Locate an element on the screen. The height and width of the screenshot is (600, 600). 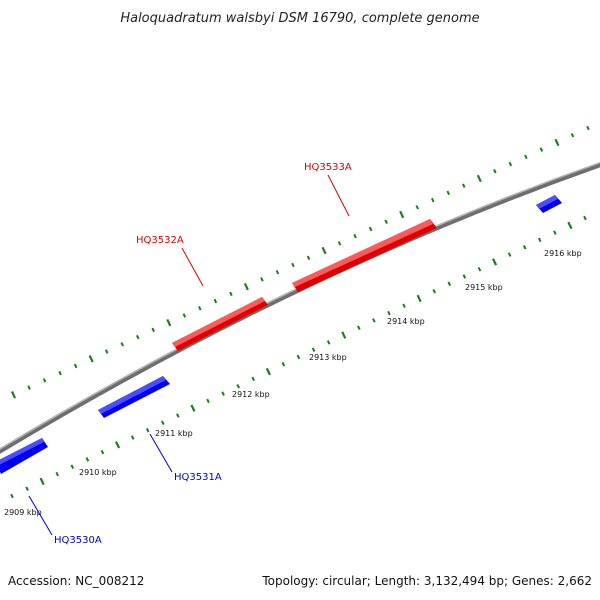
scale-label-2916: 2916 kbp is located at coordinates (563, 253).